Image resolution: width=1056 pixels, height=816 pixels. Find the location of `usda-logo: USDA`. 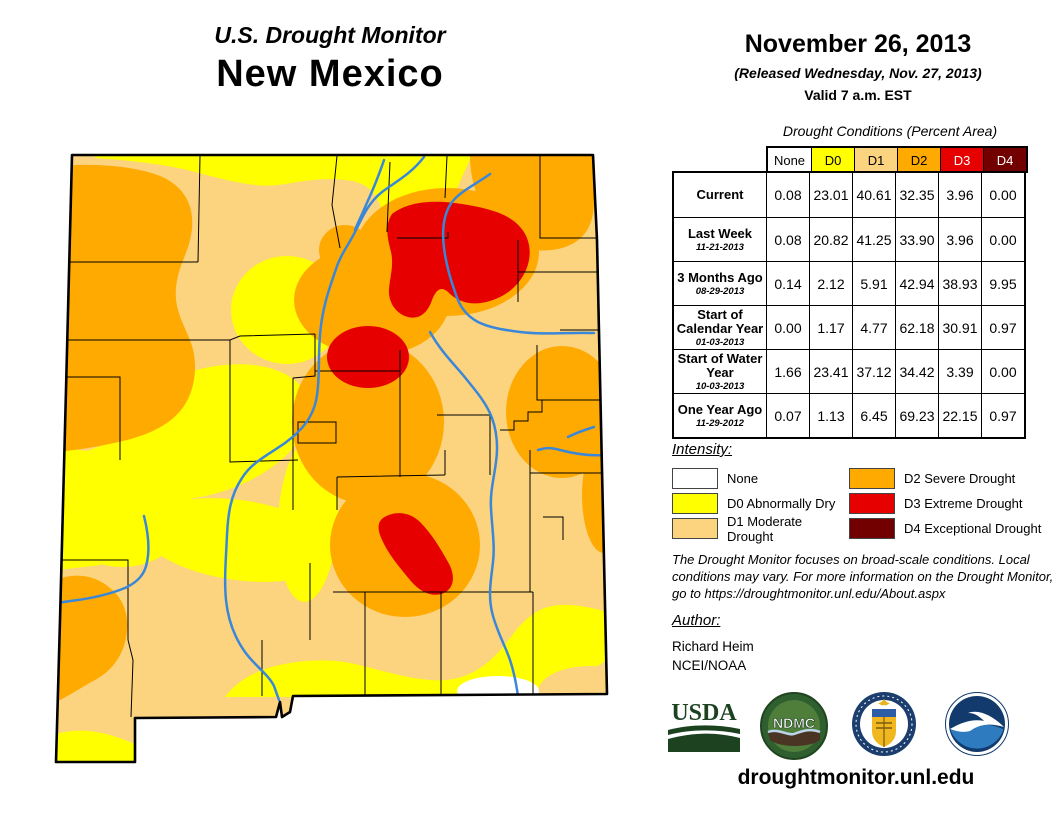

usda-logo: USDA is located at coordinates (704, 726).